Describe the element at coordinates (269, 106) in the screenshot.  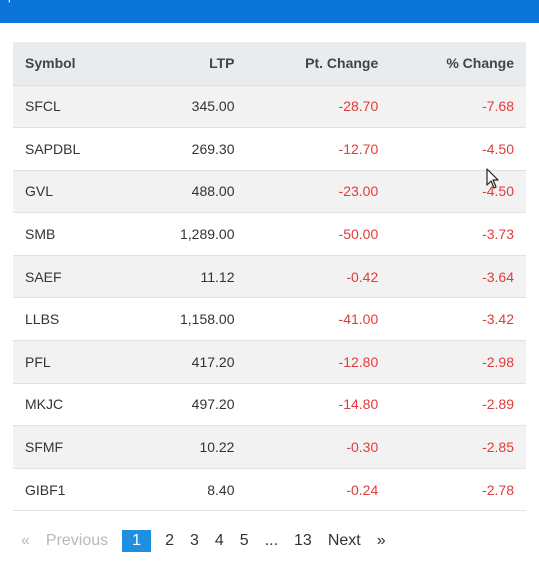
I see `table-row: SFCL 345.00 -28.70 -7.68` at that location.